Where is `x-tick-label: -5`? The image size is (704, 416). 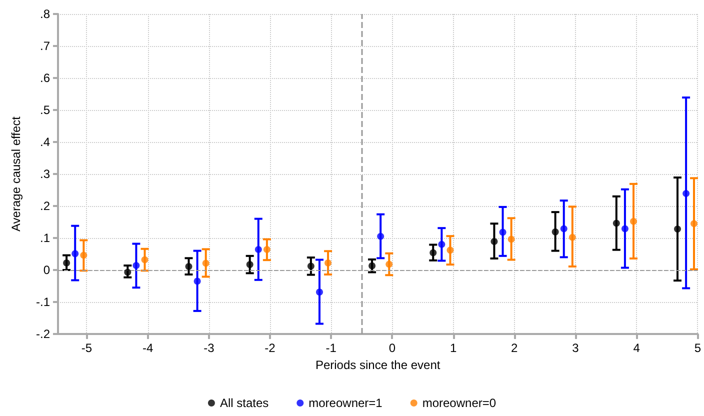
x-tick-label: -5 is located at coordinates (86, 348).